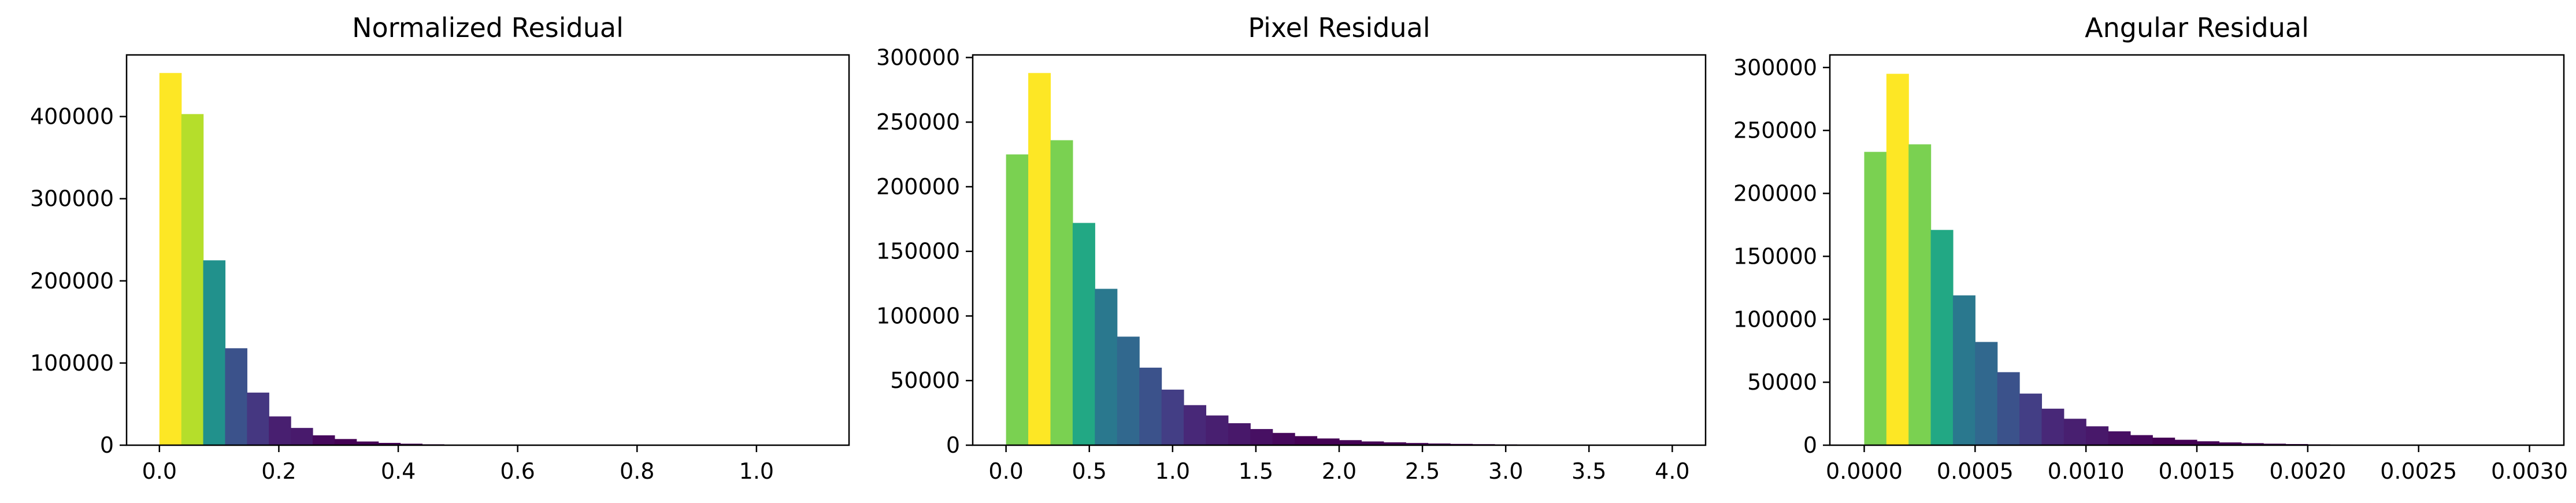 The height and width of the screenshot is (503, 2576). Describe the element at coordinates (1775, 193) in the screenshot. I see `angular-residual-ytick-label: 200000` at that location.